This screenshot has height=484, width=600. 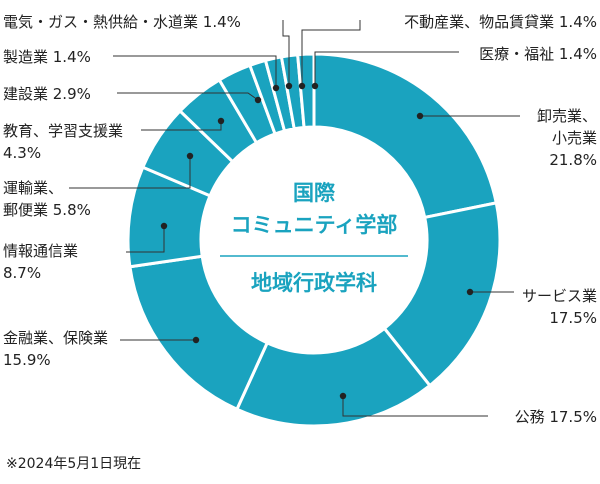 I want to click on slice-label: 郵便業 5.8%, so click(x=47, y=210).